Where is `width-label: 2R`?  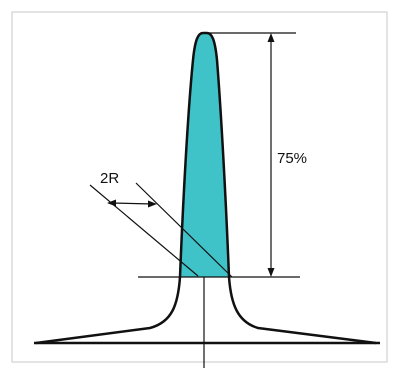
width-label: 2R is located at coordinates (109, 178).